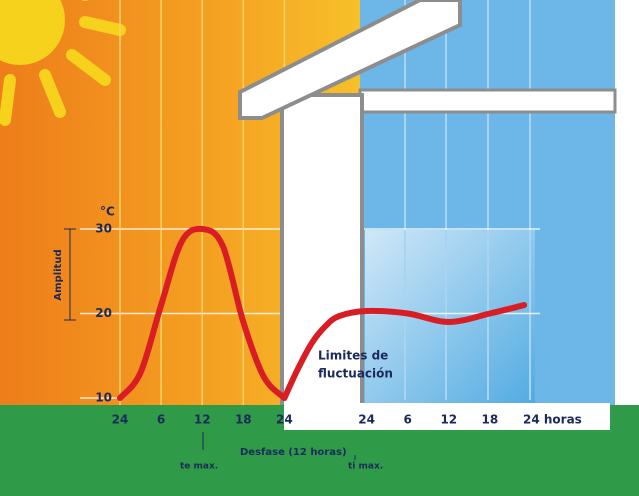  Describe the element at coordinates (350, 60) in the screenshot. I see `roof` at that location.